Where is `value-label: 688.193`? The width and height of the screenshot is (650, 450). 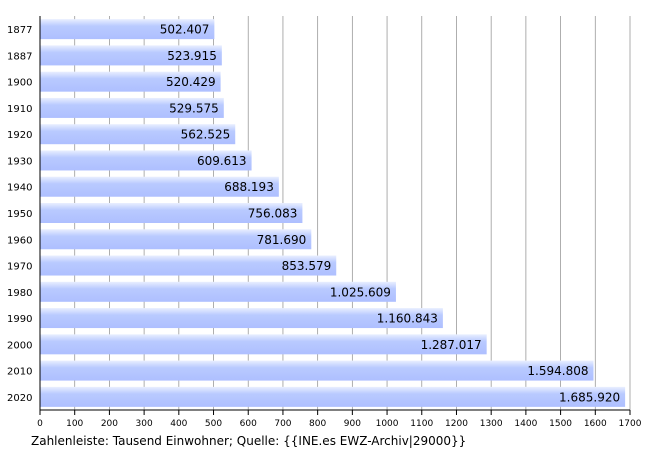 value-label: 688.193 is located at coordinates (249, 187).